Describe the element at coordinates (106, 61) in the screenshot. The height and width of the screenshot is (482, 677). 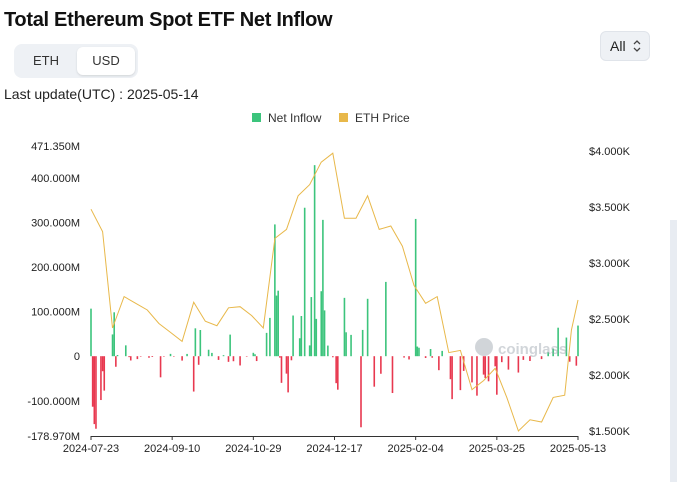
I see `unit-toggle-usd: USD` at that location.